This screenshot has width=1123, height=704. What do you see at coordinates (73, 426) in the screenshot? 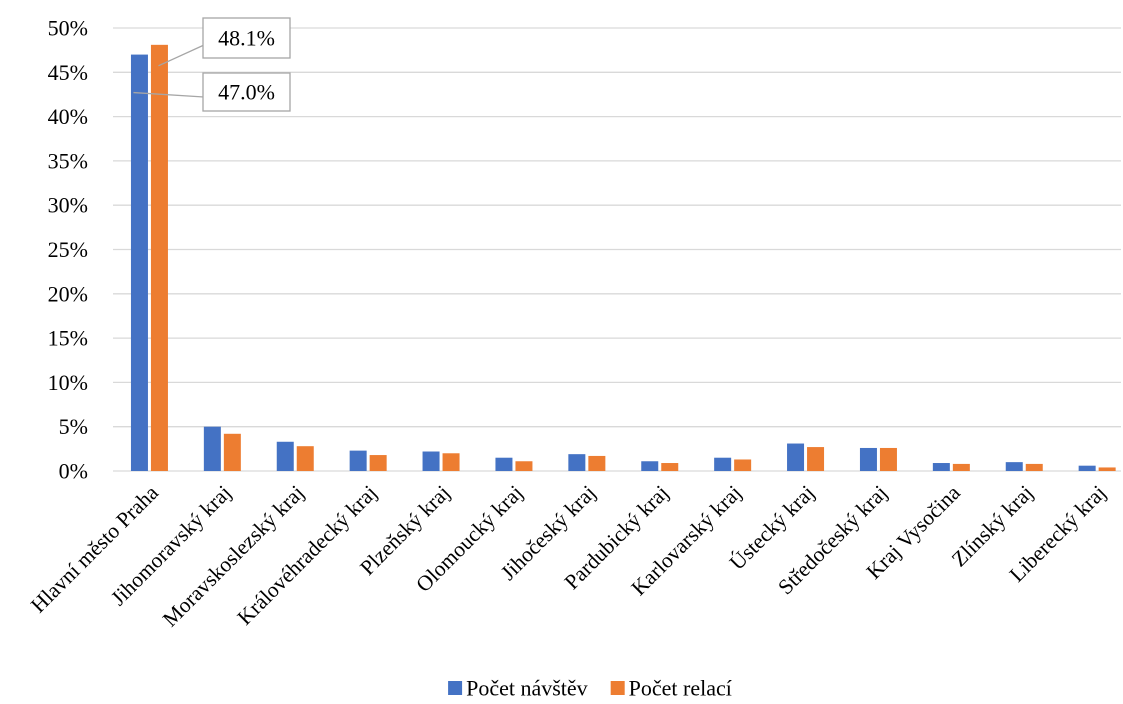
I see `y-tick-label: 5%` at bounding box center [73, 426].